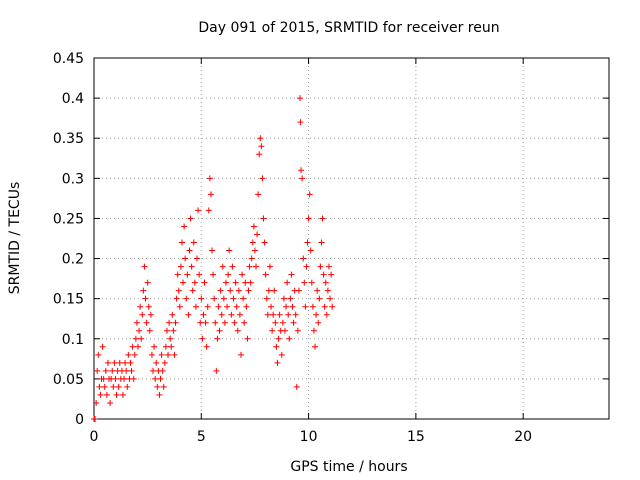 This screenshot has height=480, width=640. What do you see at coordinates (68, 219) in the screenshot?
I see `y-tick-label: 0.25` at bounding box center [68, 219].